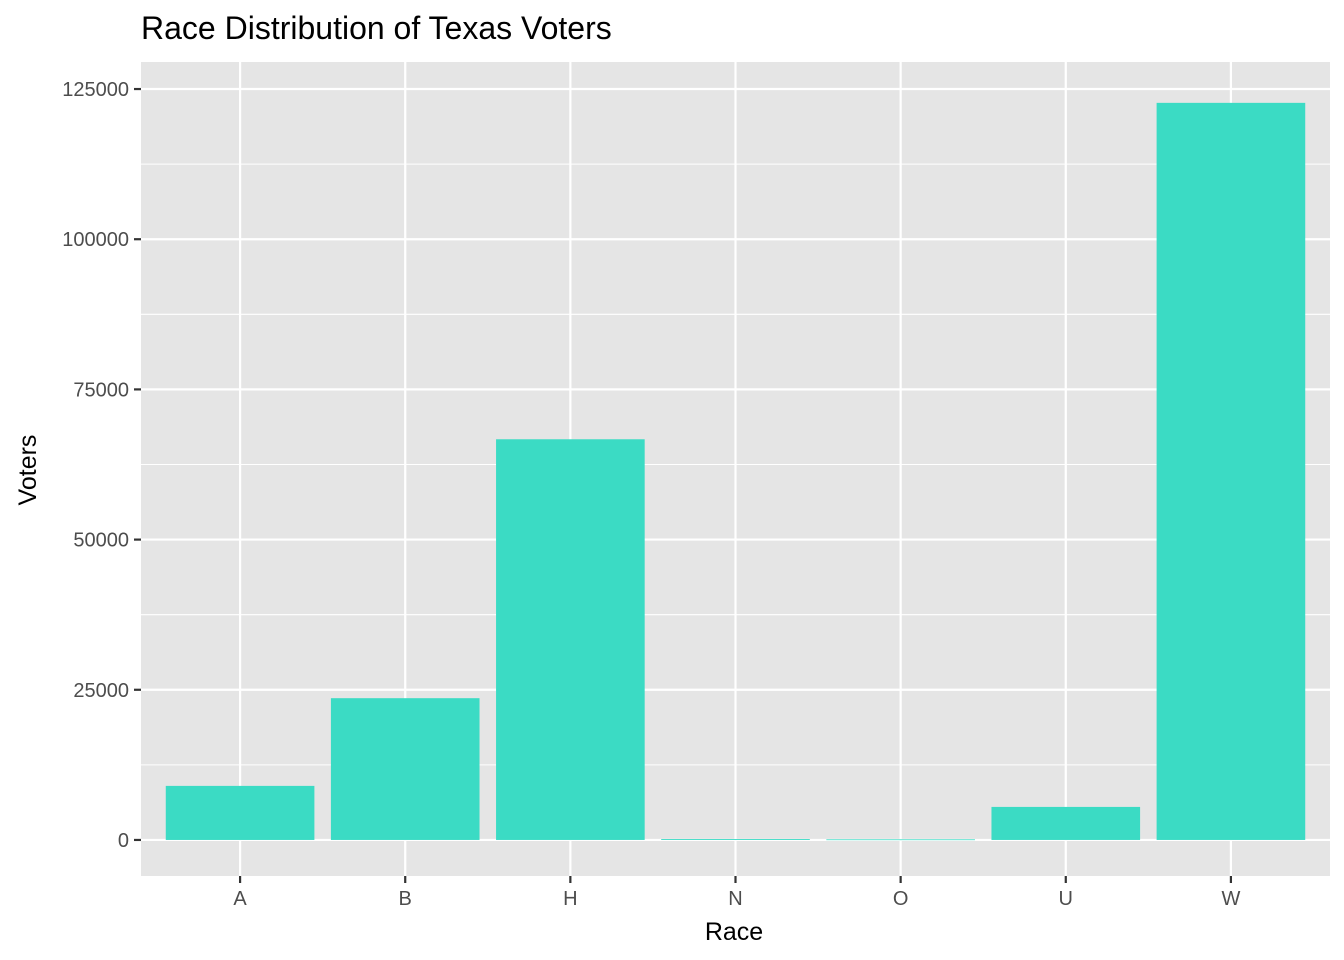 This screenshot has width=1344, height=960. Describe the element at coordinates (101, 465) in the screenshot. I see `y-axis: 0 25000 50000 75000 100000 125000` at that location.